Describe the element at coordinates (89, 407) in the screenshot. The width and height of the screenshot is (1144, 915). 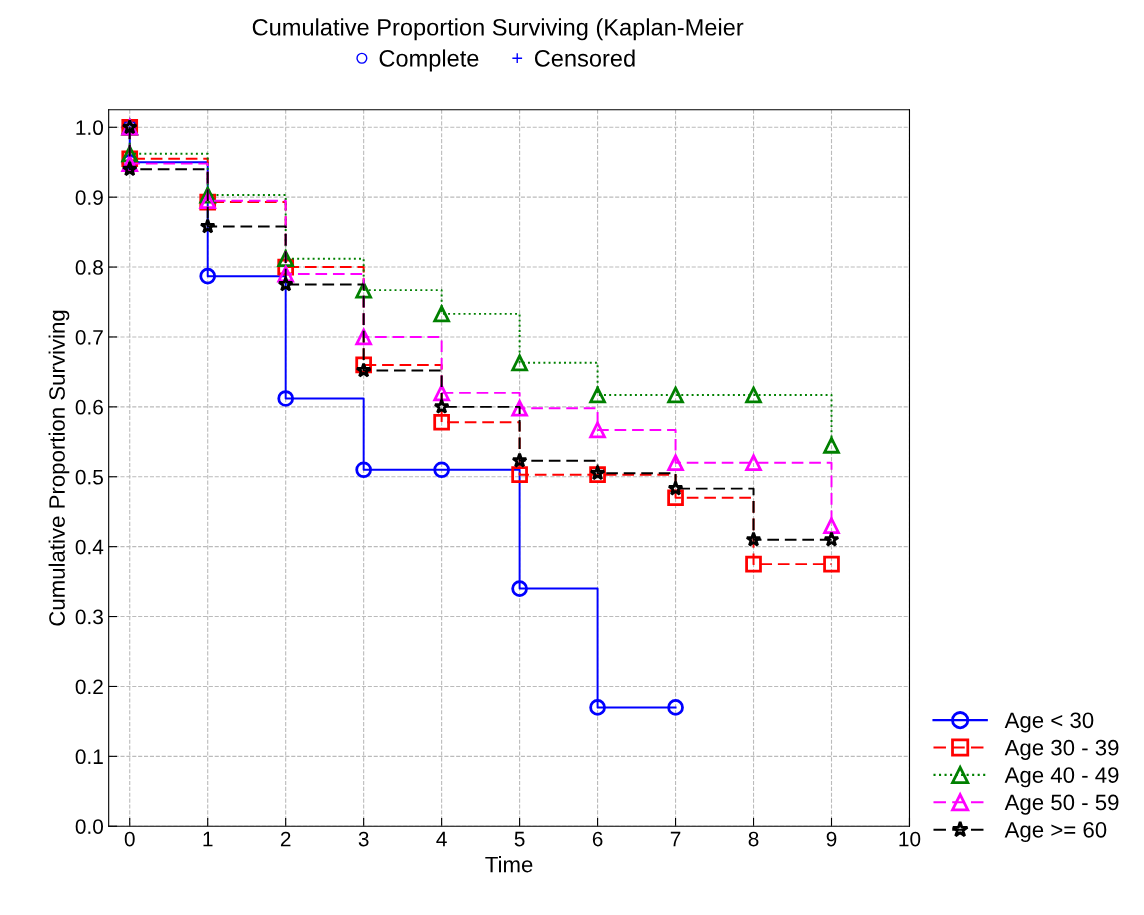
I see `y-tick-label: 0.6` at that location.